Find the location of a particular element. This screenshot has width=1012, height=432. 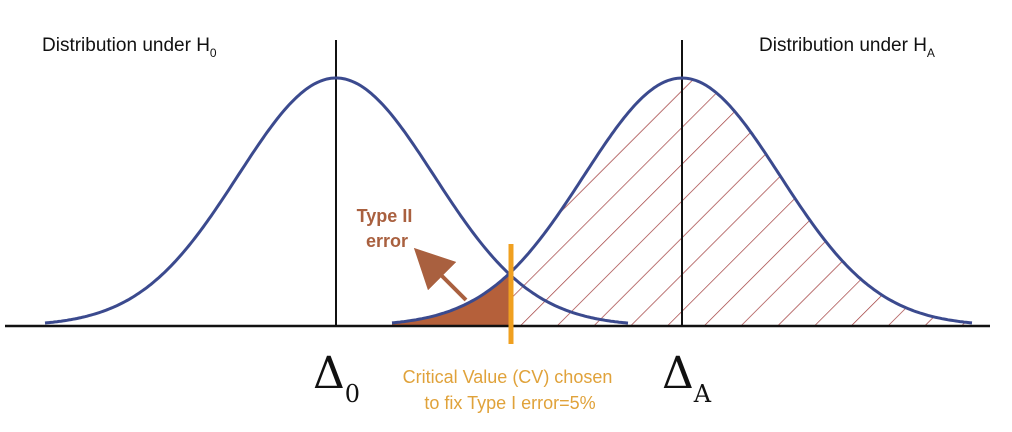

h0-distribution-label: Distribution under H0 is located at coordinates (129, 47).